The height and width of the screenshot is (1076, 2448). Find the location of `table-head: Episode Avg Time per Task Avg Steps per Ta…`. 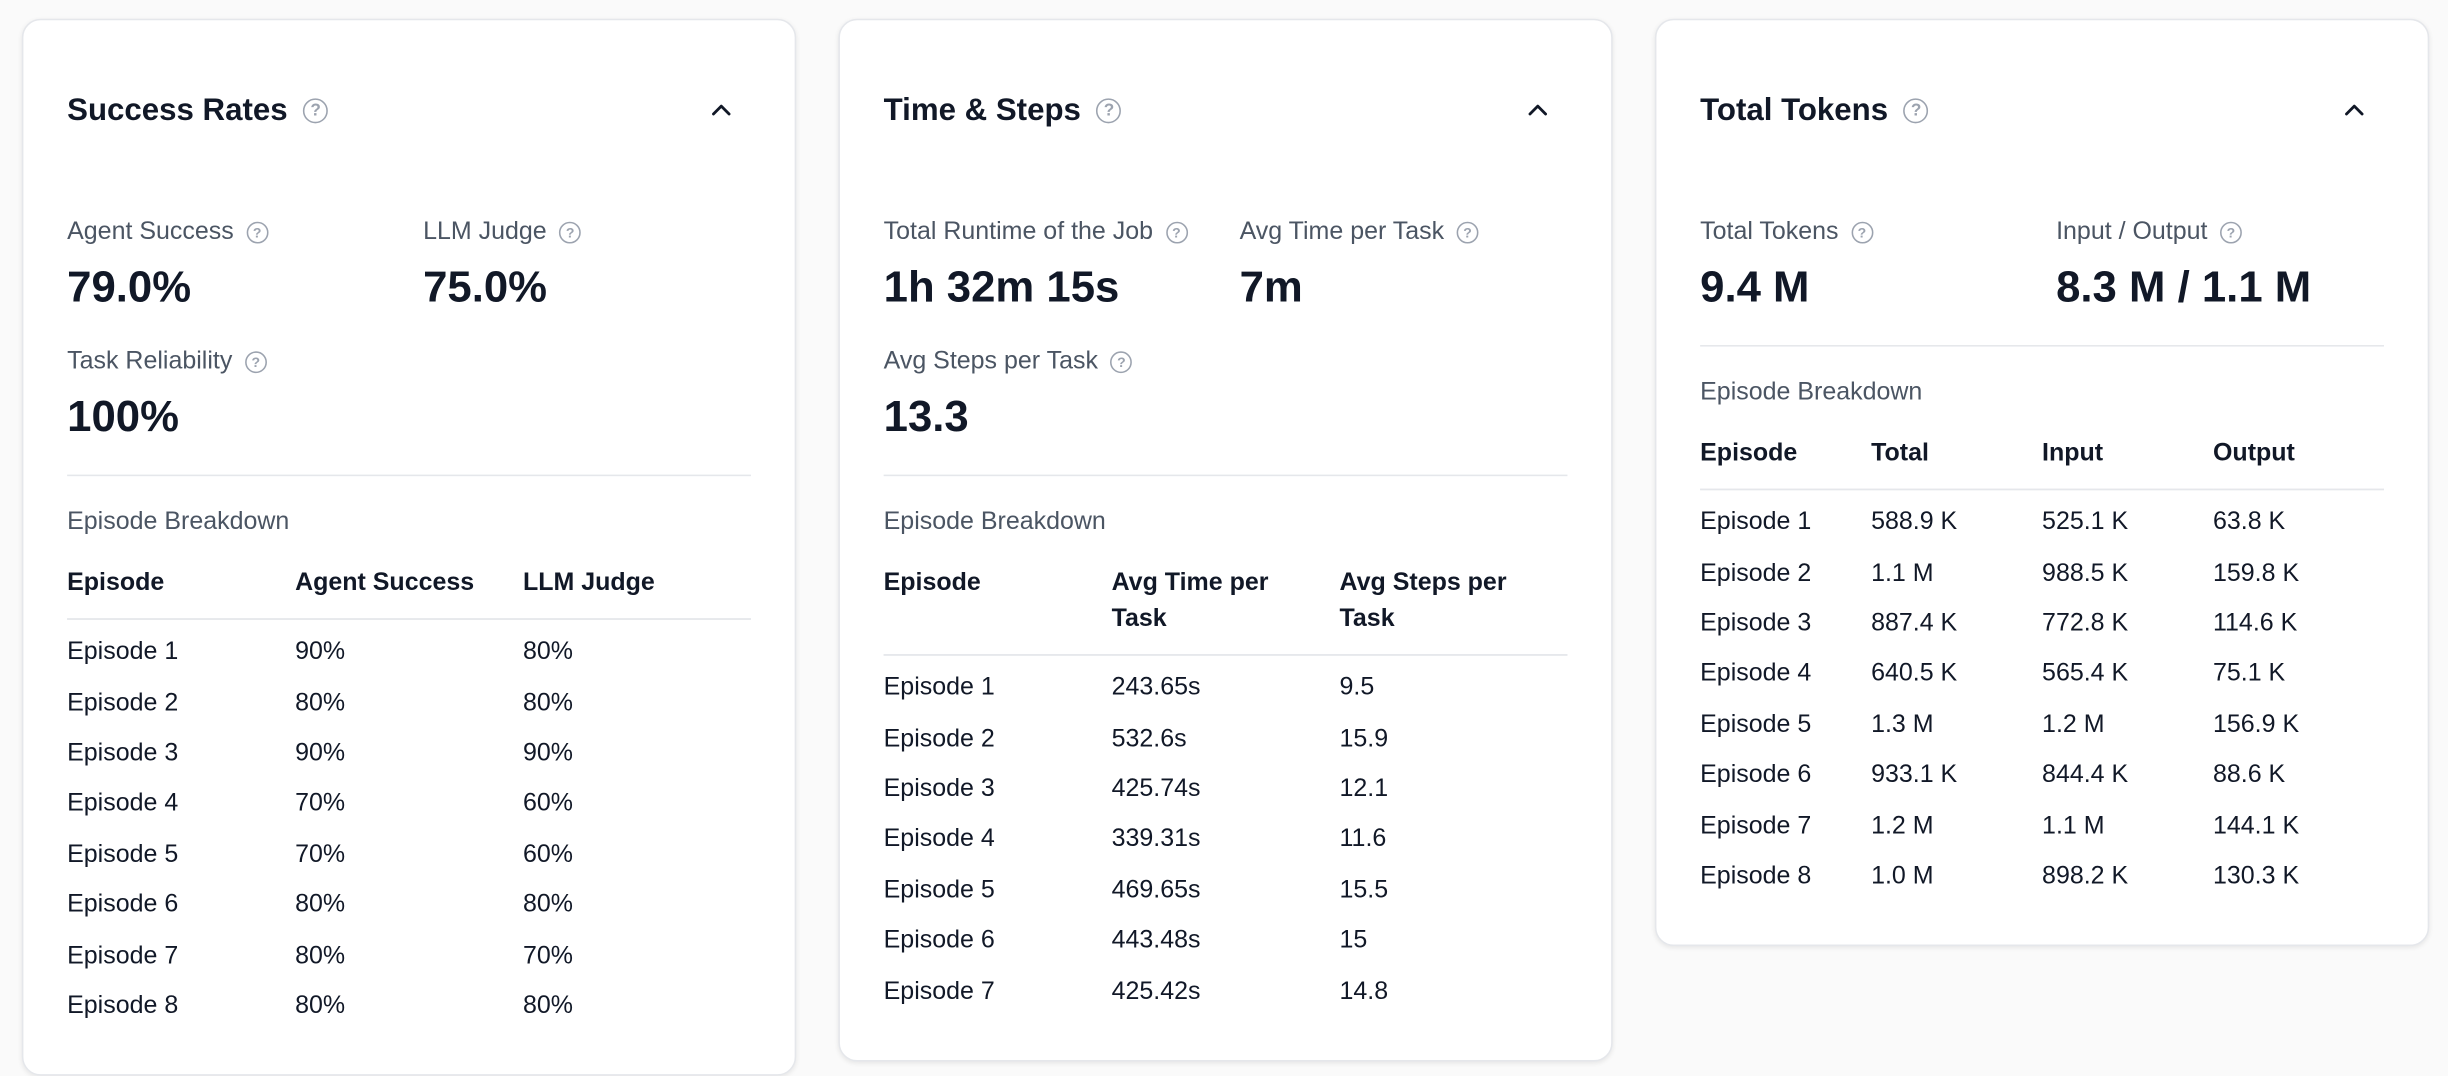

table-head: Episode Avg Time per Task Avg Steps per Ta… is located at coordinates (1225, 610).